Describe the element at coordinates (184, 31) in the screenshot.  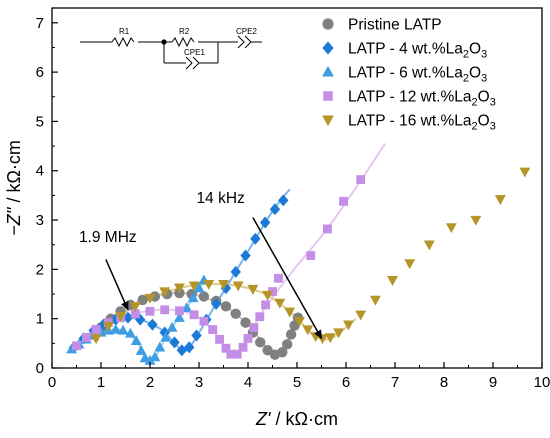
I see `circuit-label-r2: R2` at that location.